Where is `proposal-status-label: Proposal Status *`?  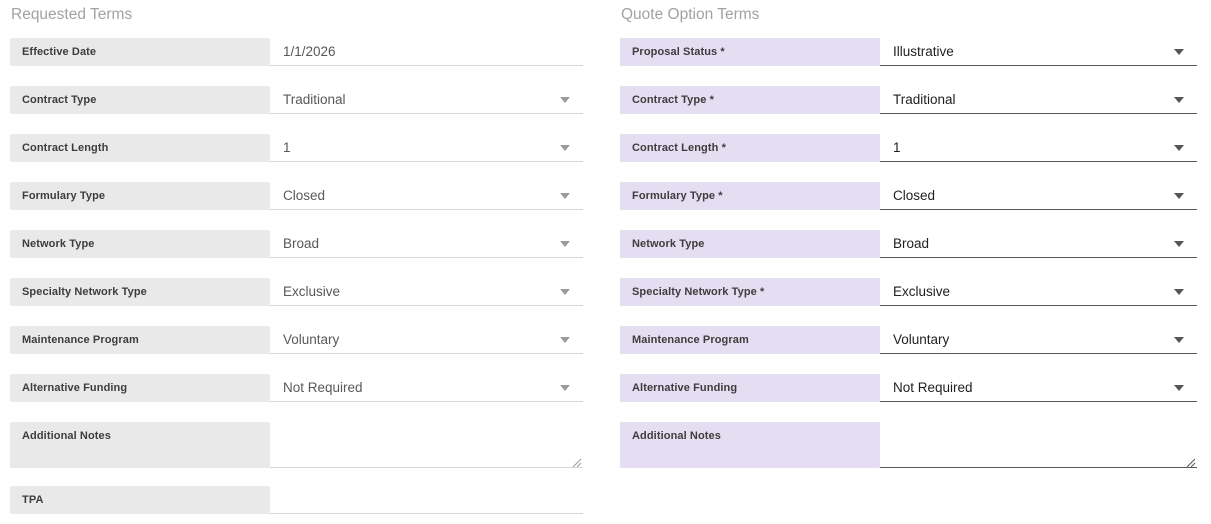 proposal-status-label: Proposal Status * is located at coordinates (750, 52).